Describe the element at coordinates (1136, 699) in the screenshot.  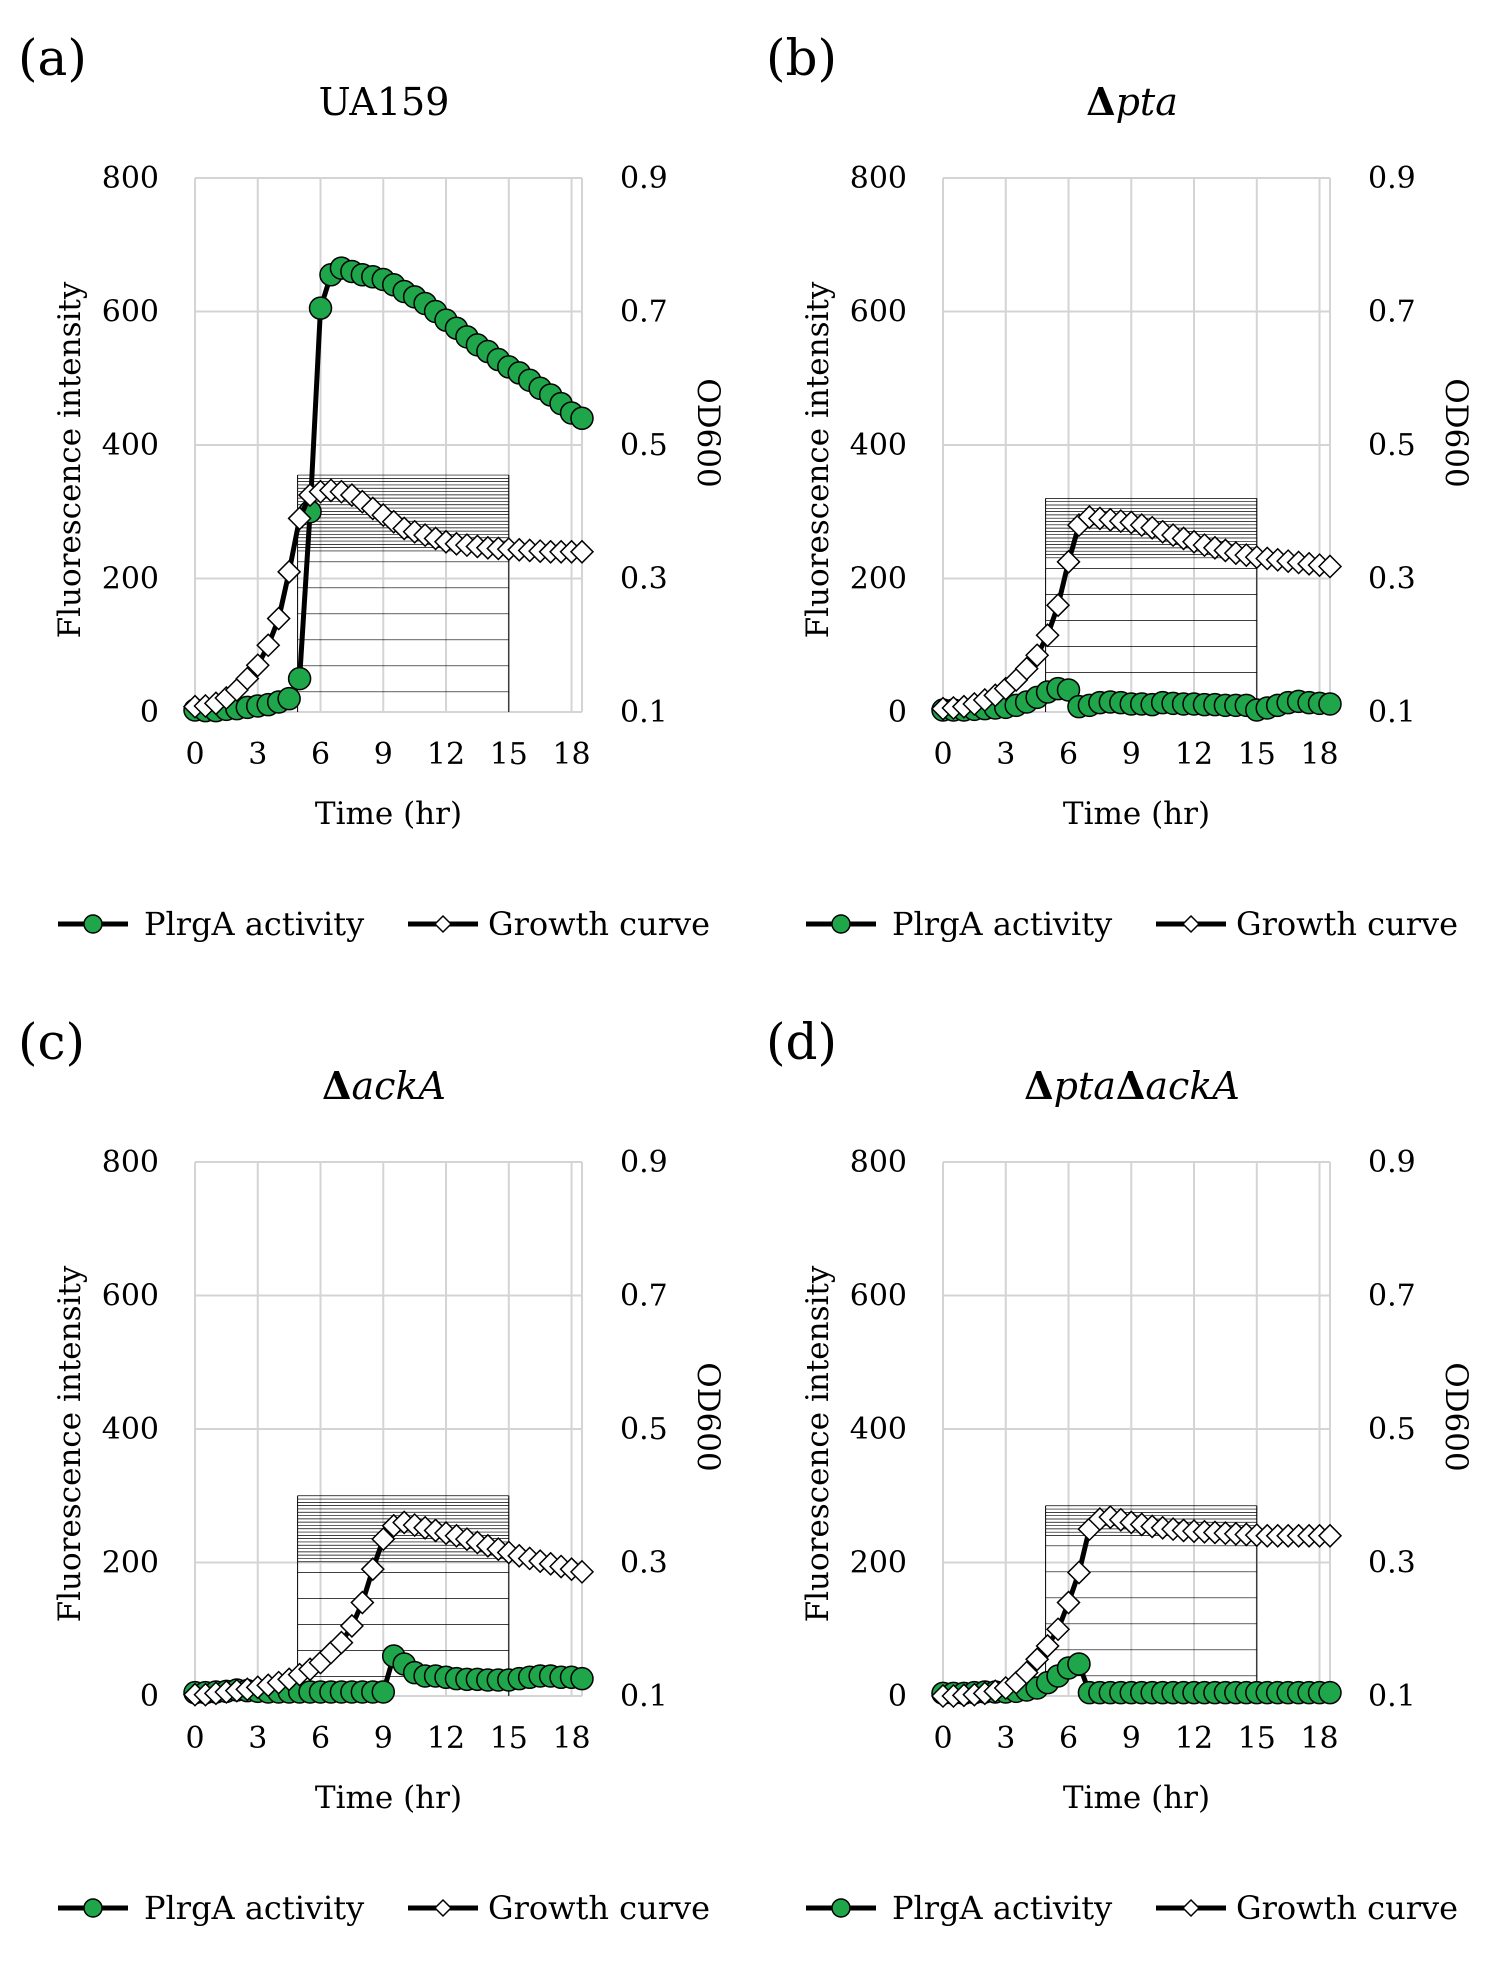
I see `series-plrga-activity` at that location.